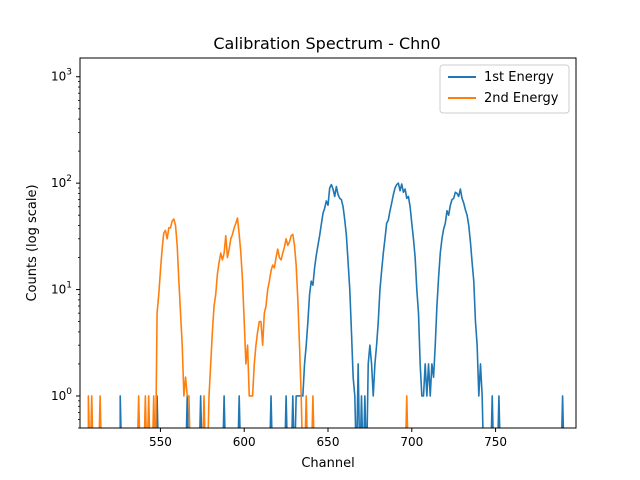 The height and width of the screenshot is (480, 640). I want to click on y-tick-label: 10³, so click(61, 76).